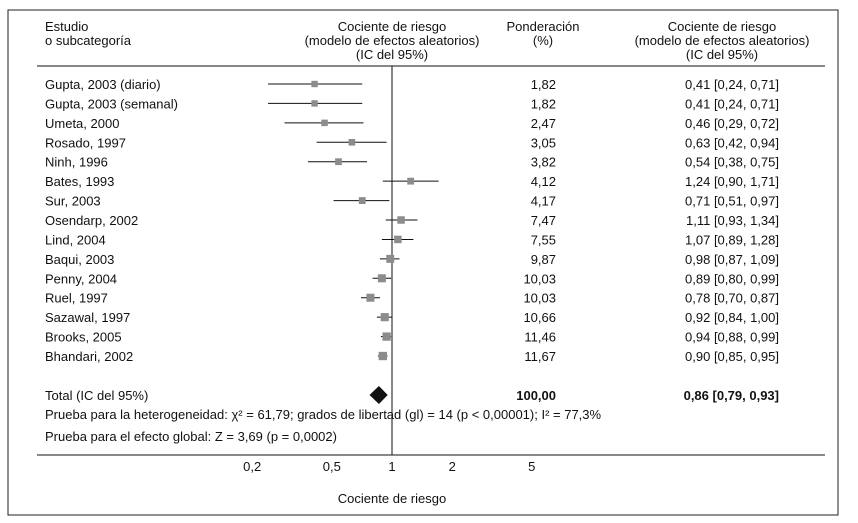 This screenshot has width=858, height=523. Describe the element at coordinates (332, 466) in the screenshot. I see `x-tick-label: 0,5` at that location.